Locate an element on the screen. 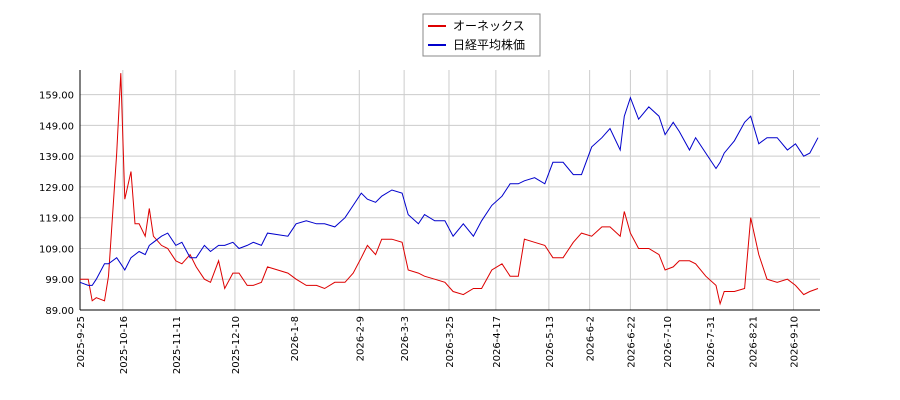 The width and height of the screenshot is (900, 400). x-tick-label: 2026-9-10 is located at coordinates (794, 342).